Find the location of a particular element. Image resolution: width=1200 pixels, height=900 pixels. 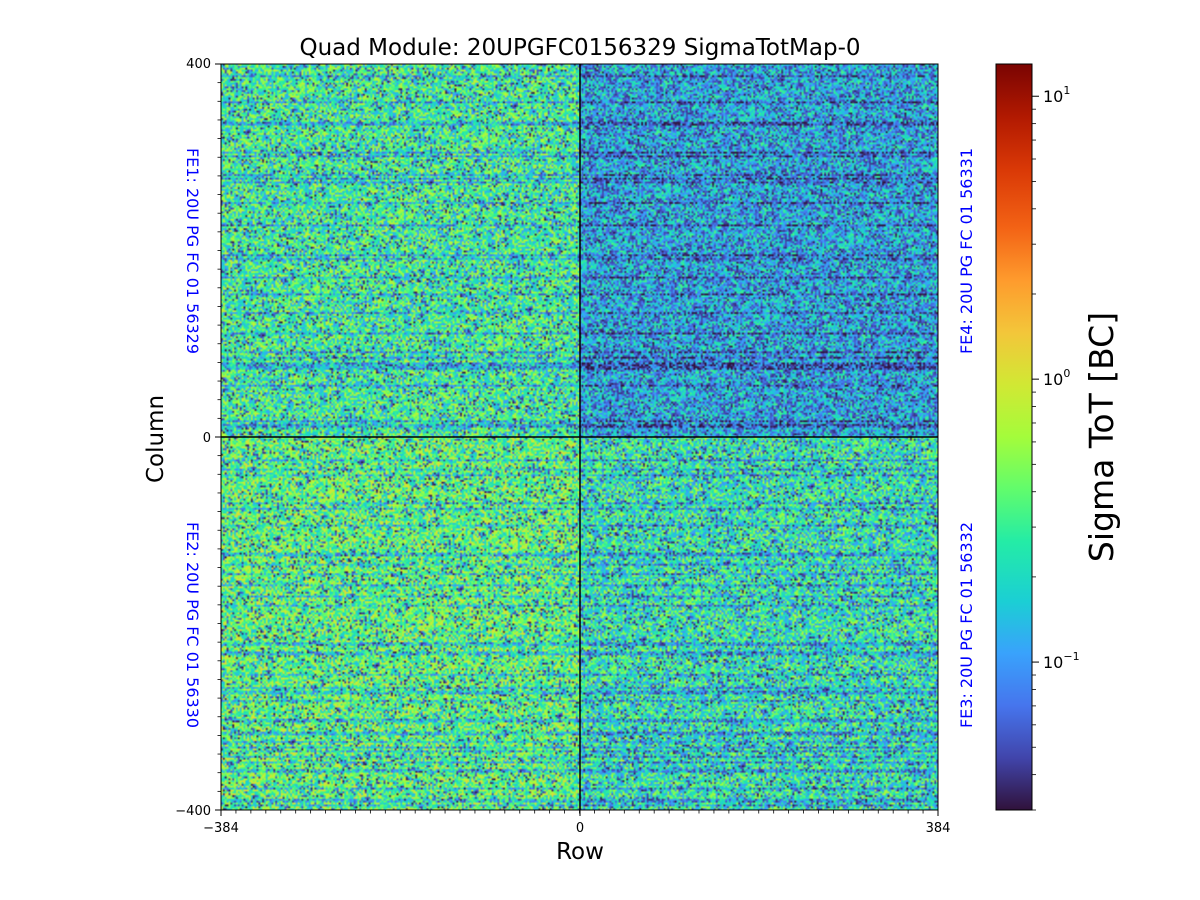

chip-label-fe3: FE3: 20U PG FC 01 56332 is located at coordinates (966, 625).